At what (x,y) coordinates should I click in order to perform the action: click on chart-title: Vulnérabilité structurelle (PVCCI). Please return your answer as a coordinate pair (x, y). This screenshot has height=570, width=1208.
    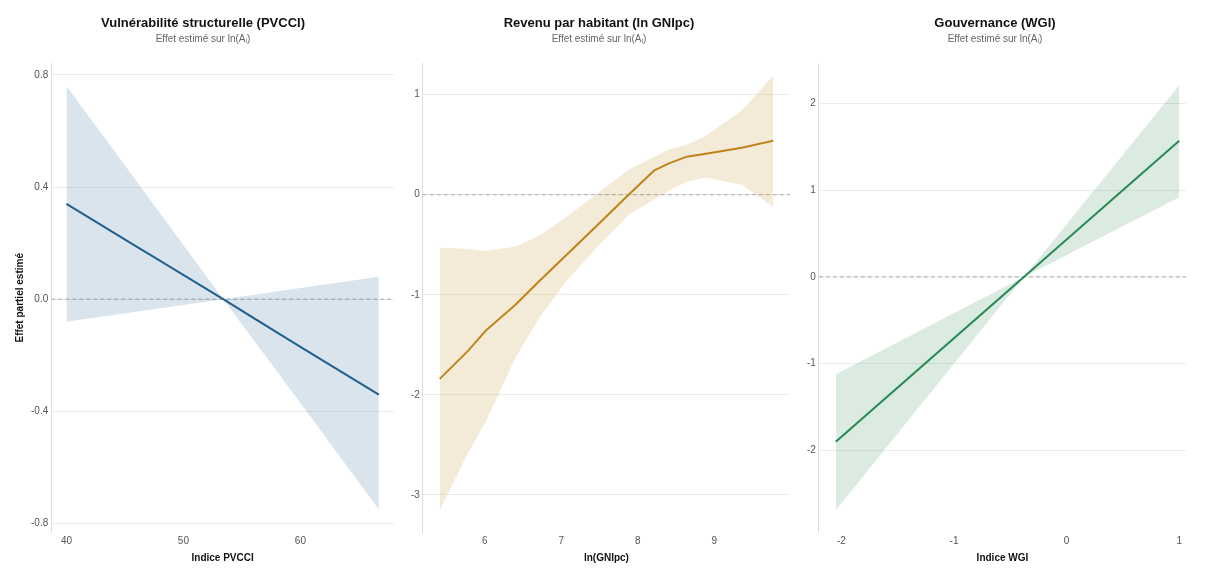
    Looking at the image, I should click on (203, 23).